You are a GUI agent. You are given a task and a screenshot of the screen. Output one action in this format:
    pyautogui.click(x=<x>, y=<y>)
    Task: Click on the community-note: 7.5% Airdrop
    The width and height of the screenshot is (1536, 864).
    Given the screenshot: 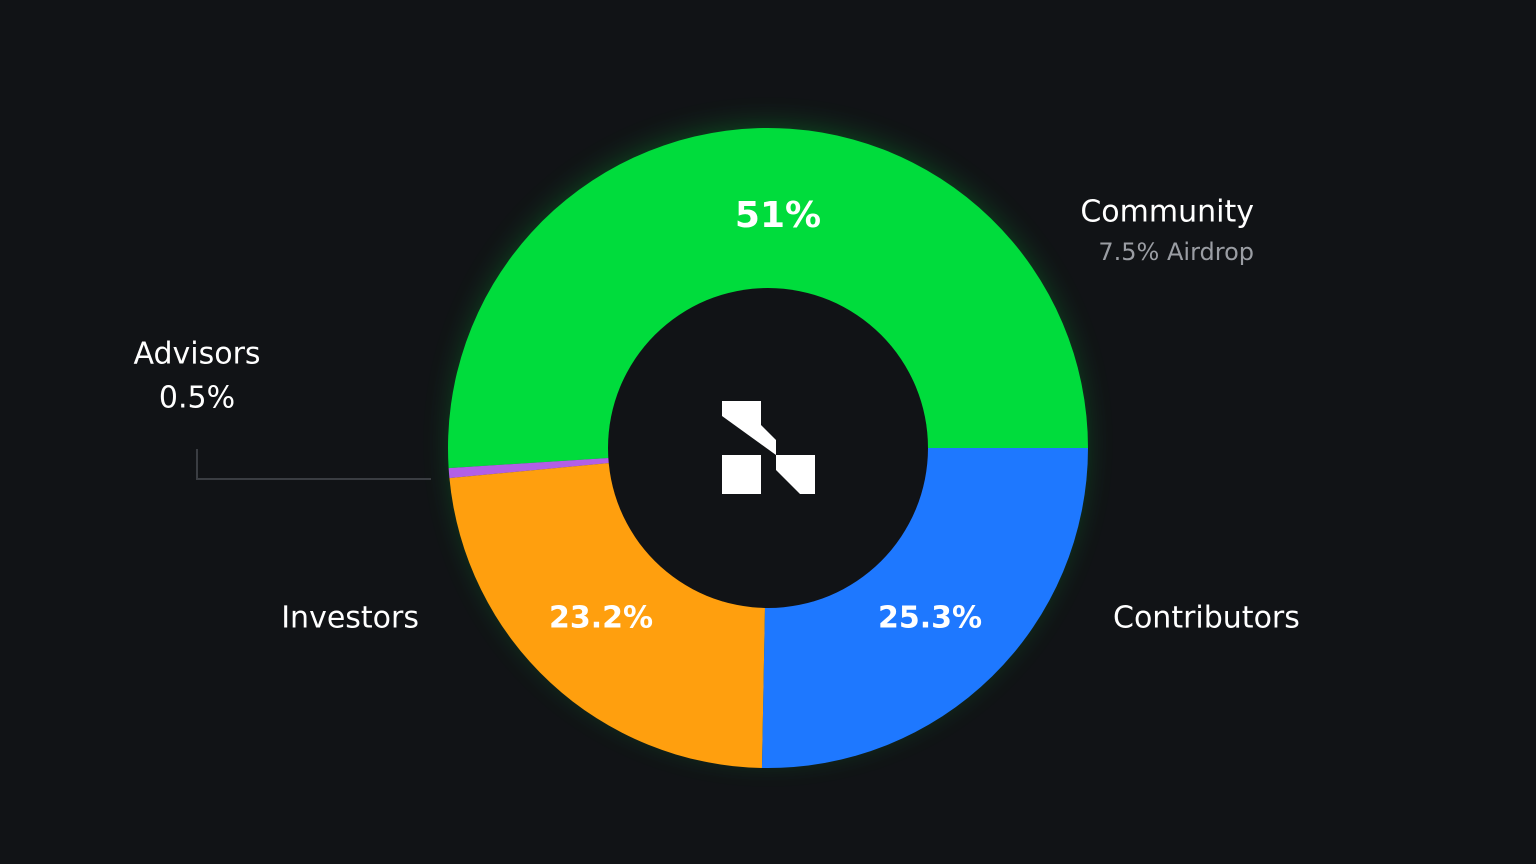 What is the action you would take?
    pyautogui.click(x=1176, y=252)
    